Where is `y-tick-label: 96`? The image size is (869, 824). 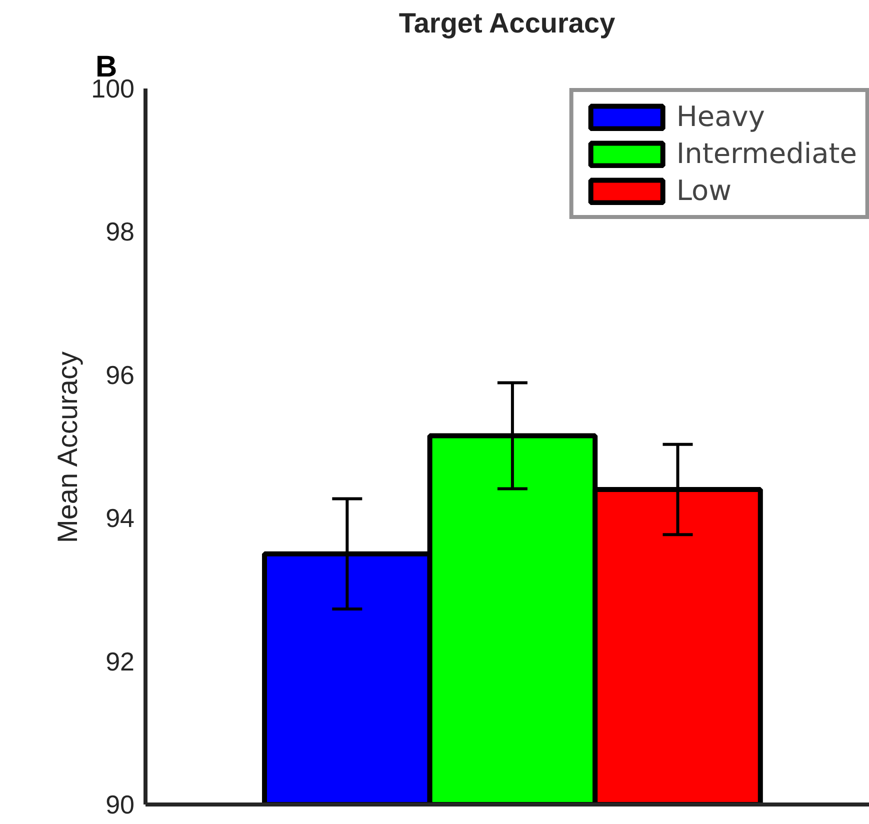
y-tick-label: 96 is located at coordinates (120, 375).